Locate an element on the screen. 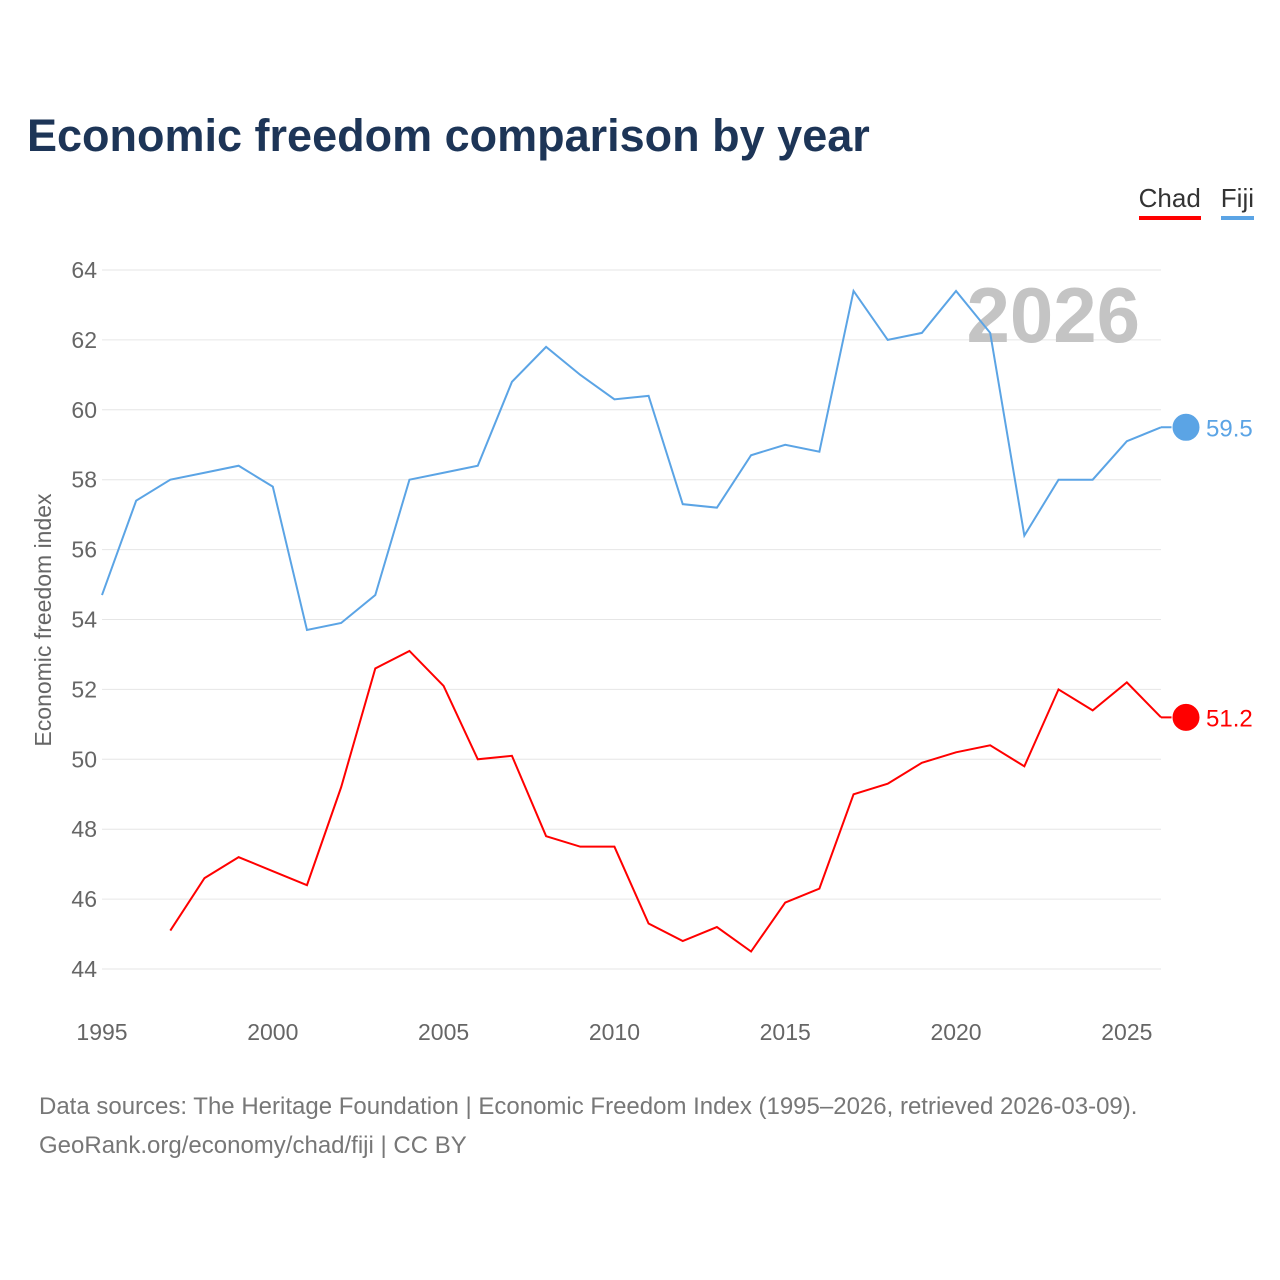 Image resolution: width=1280 pixels, height=1280 pixels. chart-title: Economic freedom comparison by year is located at coordinates (448, 135).